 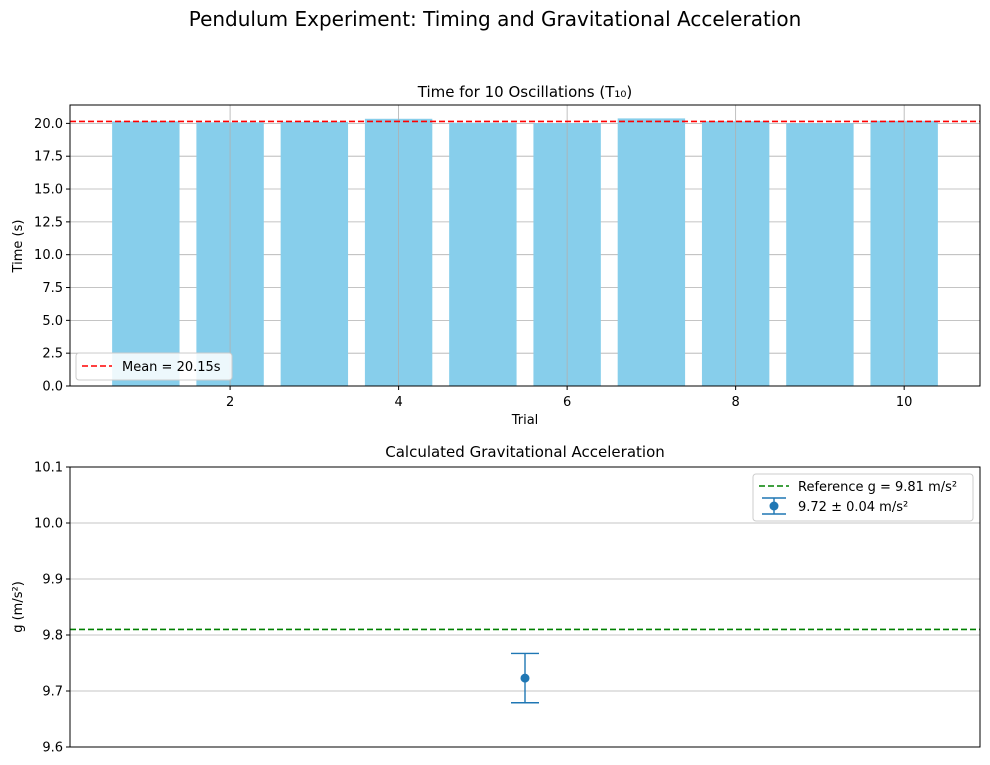 I want to click on timing-chart-y-ticks: 0.0 2.5 5.0 7.5 10.0 12.5 15.0 17.5 20.0, so click(x=52, y=256).